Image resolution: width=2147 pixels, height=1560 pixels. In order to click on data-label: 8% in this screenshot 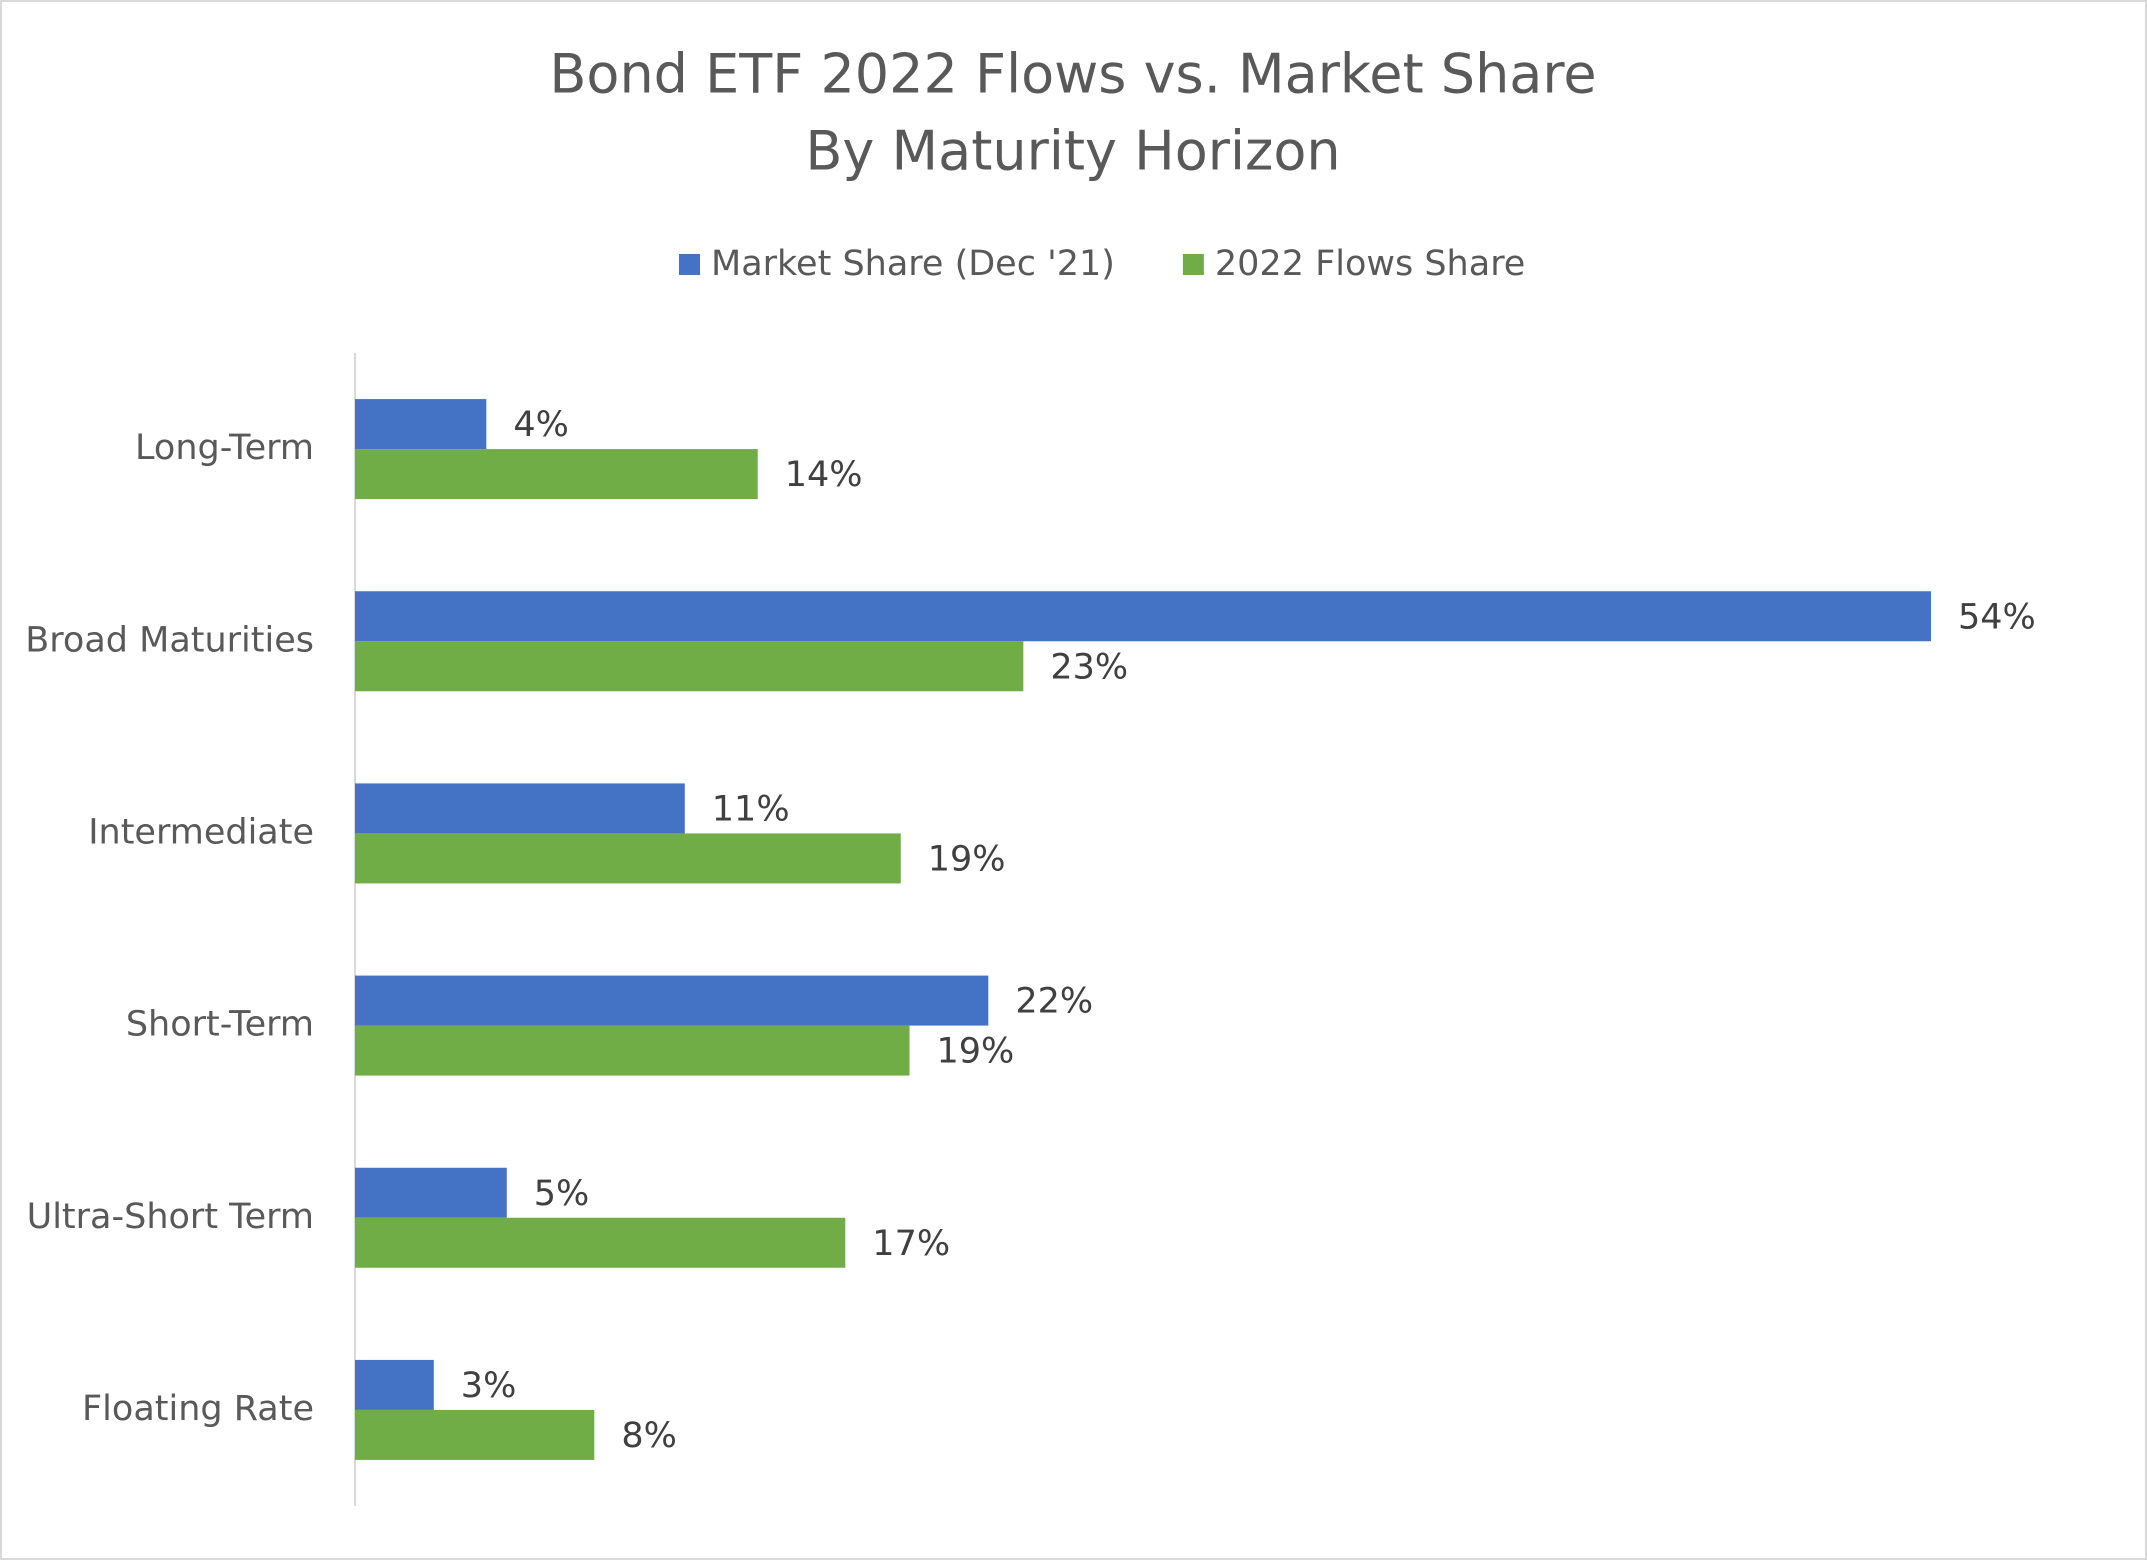, I will do `click(649, 1436)`.